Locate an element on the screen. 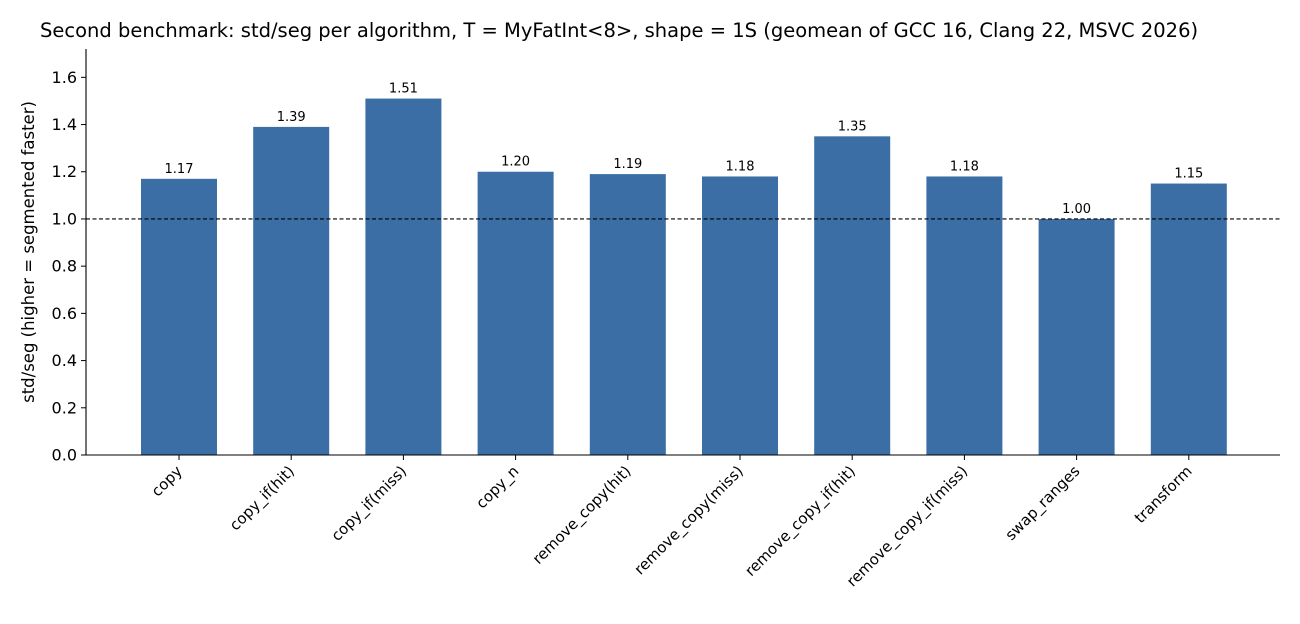 The height and width of the screenshot is (624, 1300). bar-value-label: 1.17 is located at coordinates (179, 169).